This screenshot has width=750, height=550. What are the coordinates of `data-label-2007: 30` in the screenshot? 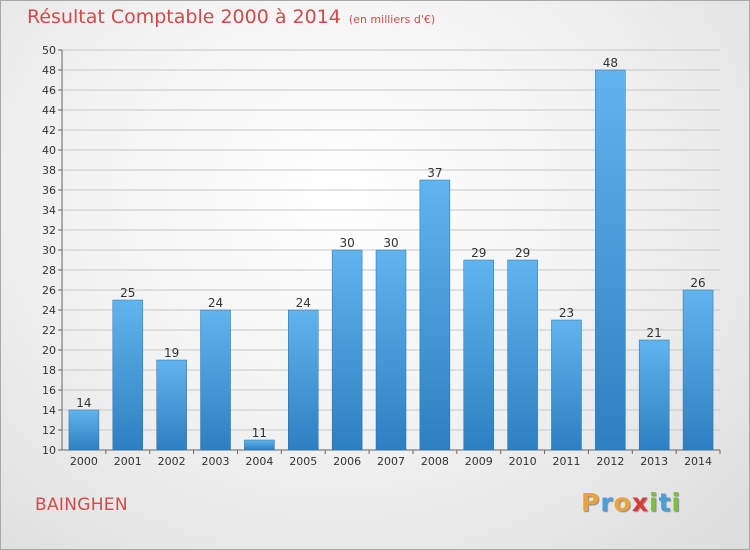 It's located at (390, 243).